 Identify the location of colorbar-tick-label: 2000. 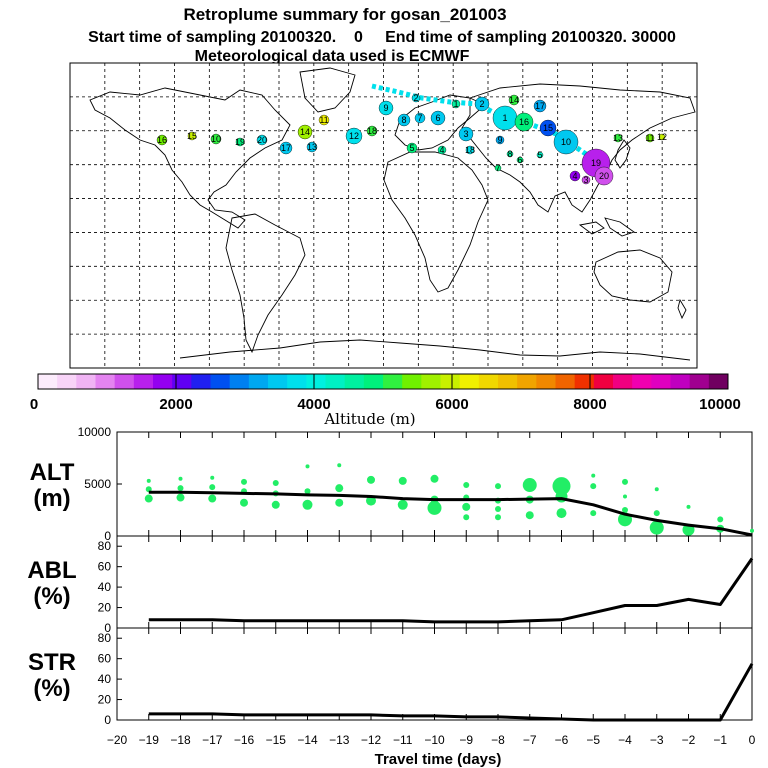
(175, 404).